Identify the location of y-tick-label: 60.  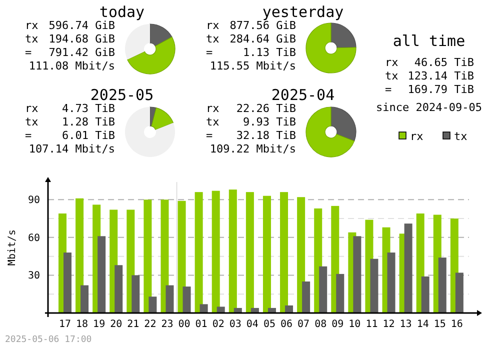
(34, 238).